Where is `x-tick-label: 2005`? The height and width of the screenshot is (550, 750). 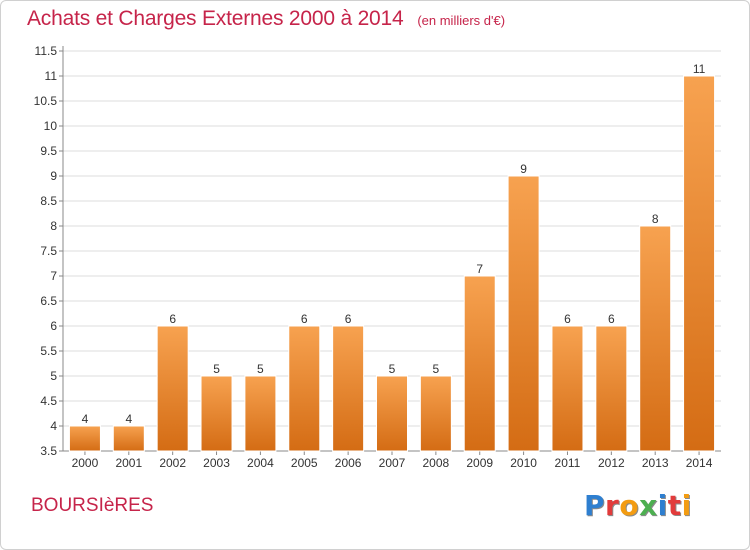 x-tick-label: 2005 is located at coordinates (304, 463).